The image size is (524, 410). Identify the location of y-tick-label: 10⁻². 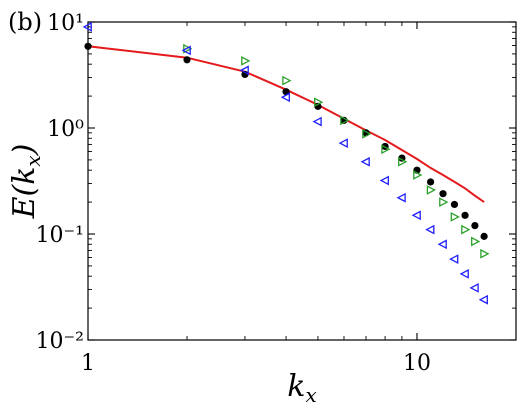
(60, 341).